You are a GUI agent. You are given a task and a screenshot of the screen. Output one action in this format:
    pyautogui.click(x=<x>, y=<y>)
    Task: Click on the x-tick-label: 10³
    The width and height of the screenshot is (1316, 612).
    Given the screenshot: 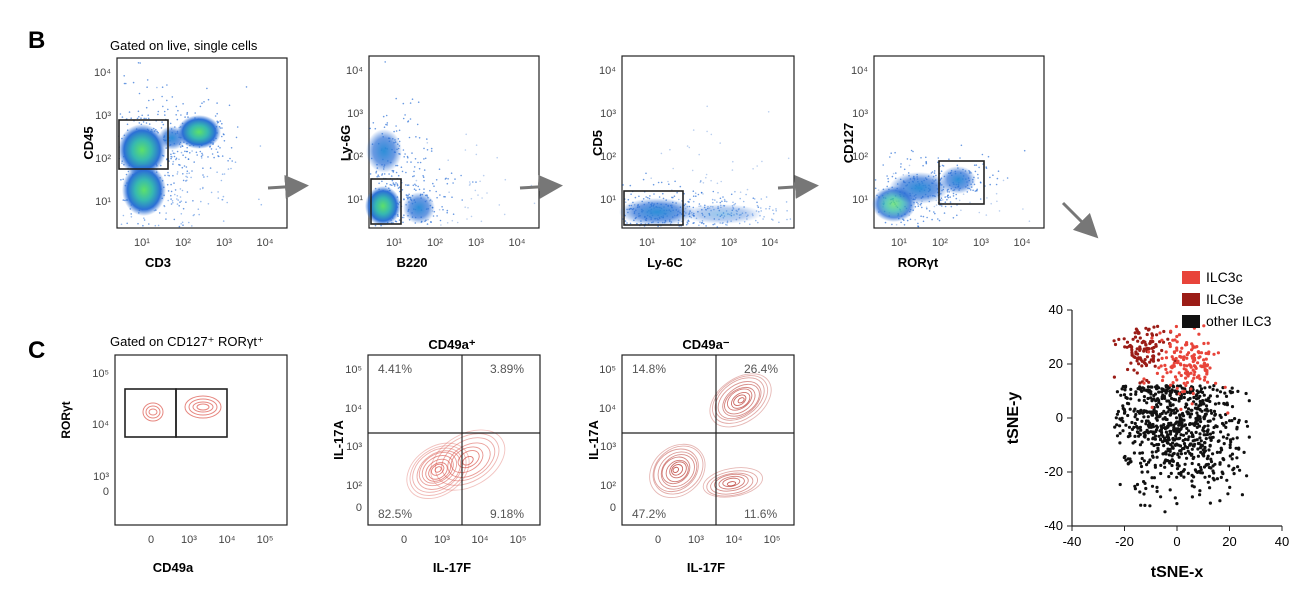 What is the action you would take?
    pyautogui.click(x=442, y=540)
    